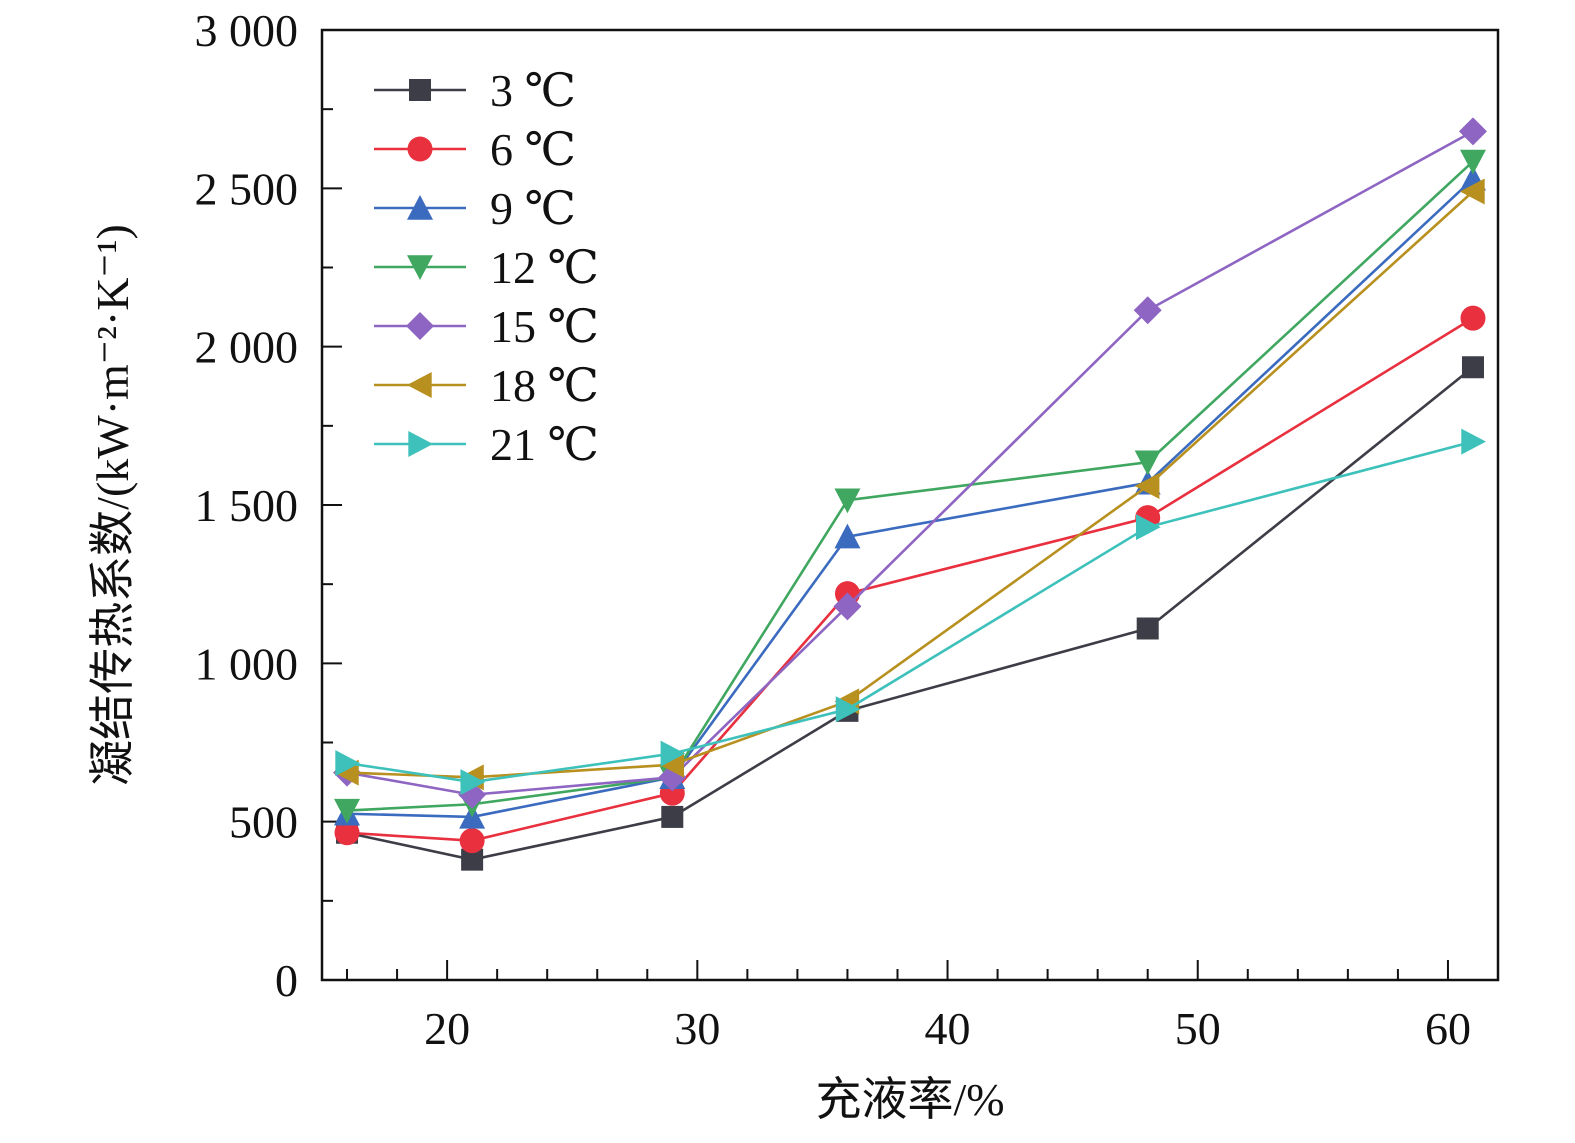 The width and height of the screenshot is (1575, 1143). Describe the element at coordinates (475, 90) in the screenshot. I see `legend-item: 3 ℃` at that location.